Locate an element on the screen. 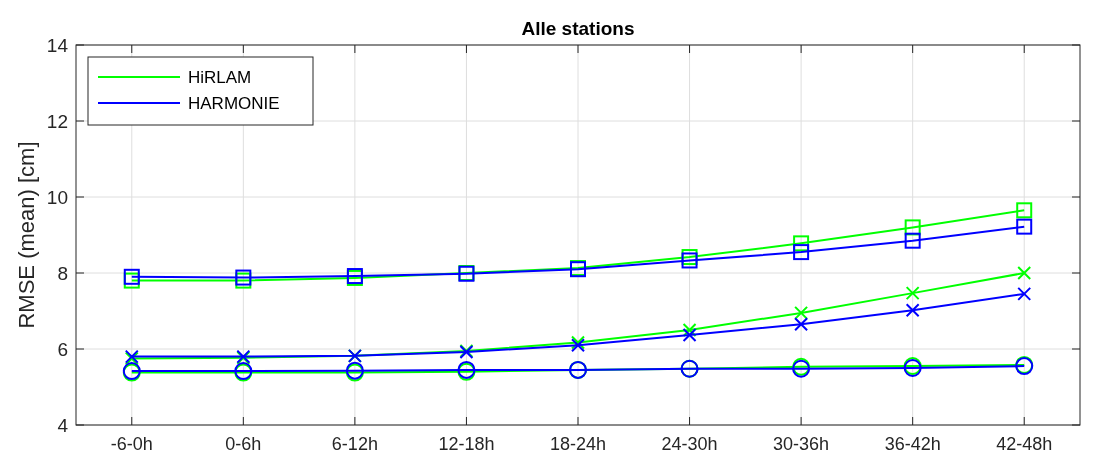 This screenshot has width=1093, height=459. y-axis-title: RMSE (mean) [cm] is located at coordinates (26, 235).